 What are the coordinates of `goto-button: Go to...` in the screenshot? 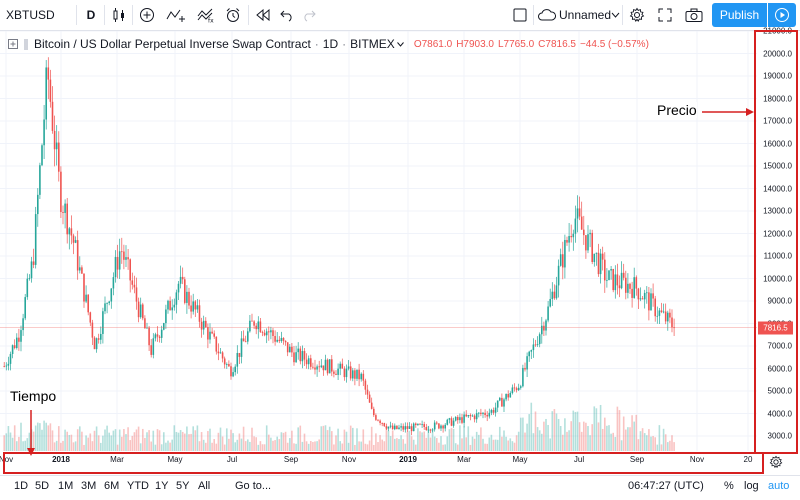 It's located at (253, 486).